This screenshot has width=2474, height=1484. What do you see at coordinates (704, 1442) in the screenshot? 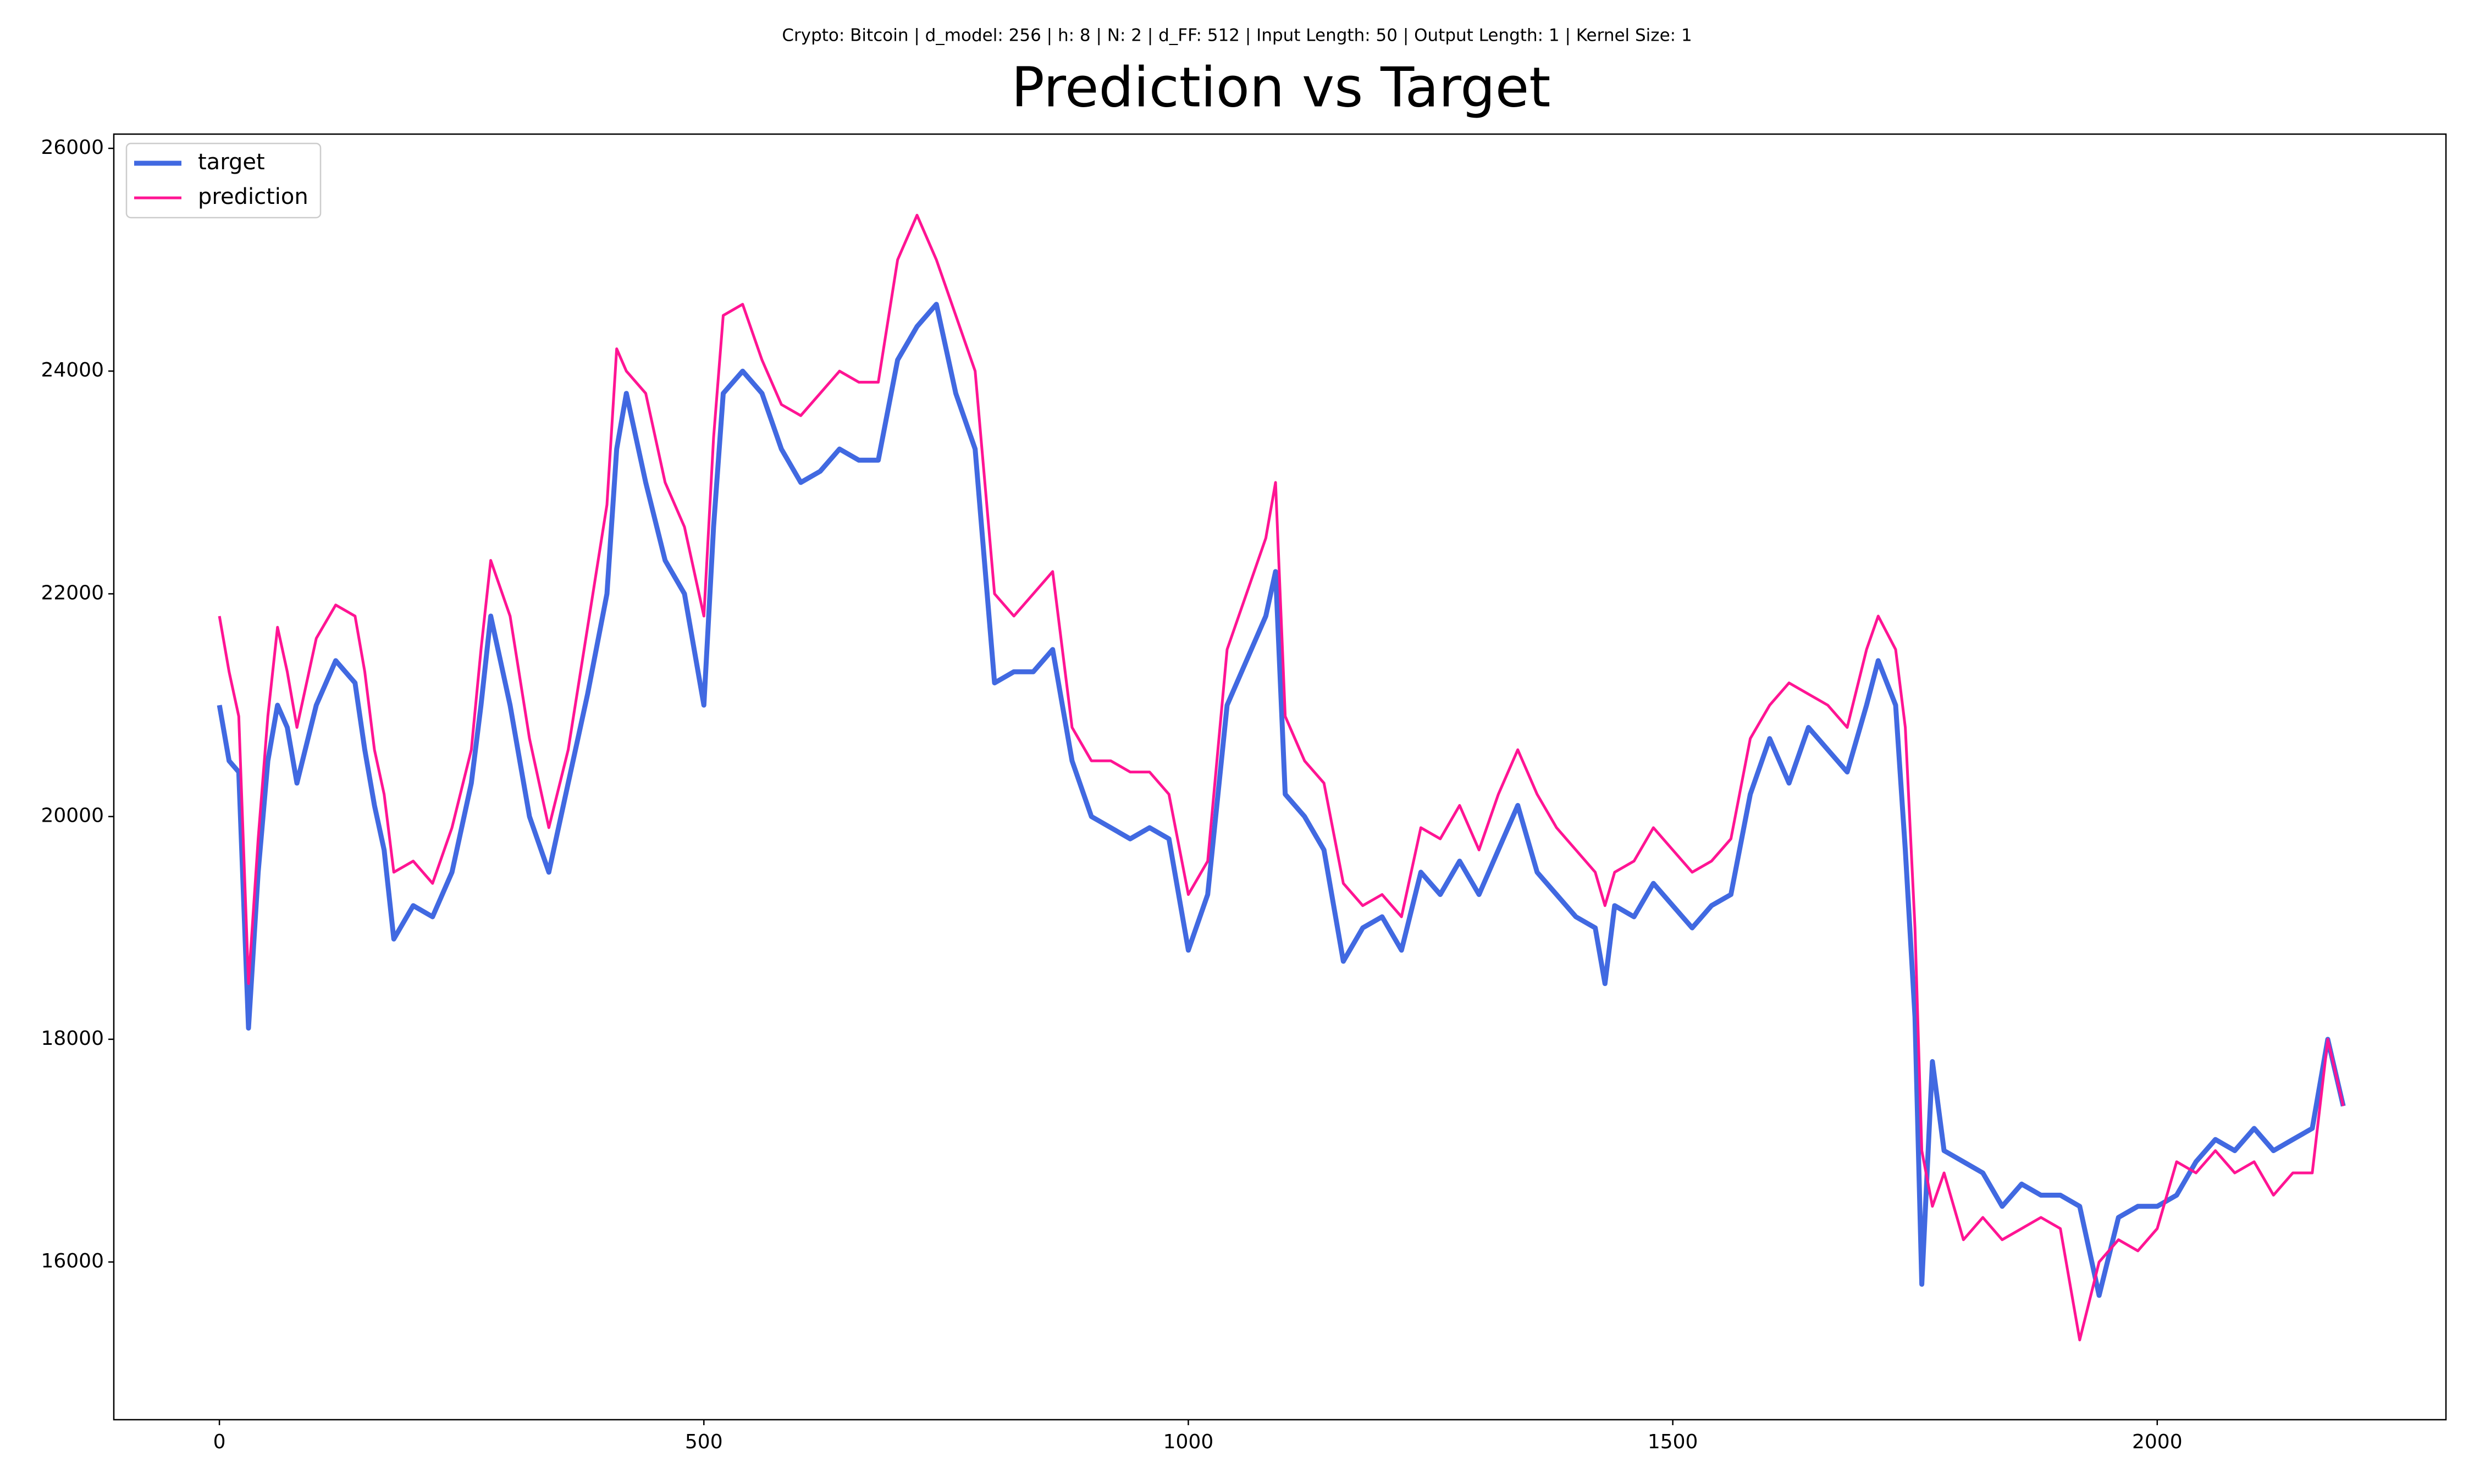
I see `x-tick-label: 500` at bounding box center [704, 1442].